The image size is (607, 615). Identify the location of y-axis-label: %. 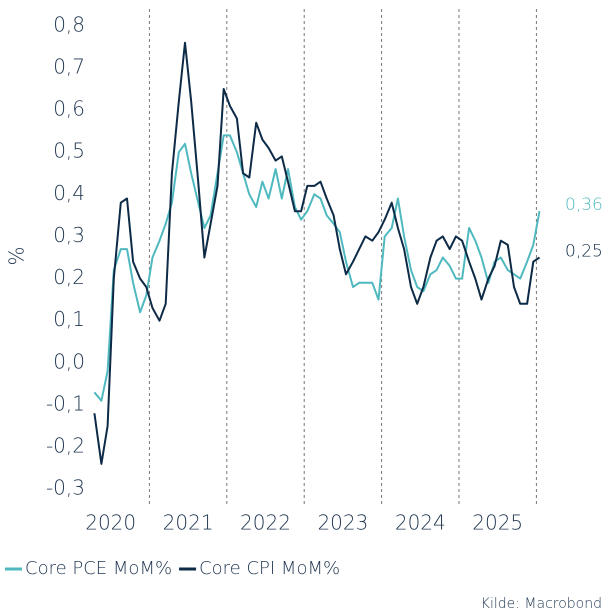
(17, 255).